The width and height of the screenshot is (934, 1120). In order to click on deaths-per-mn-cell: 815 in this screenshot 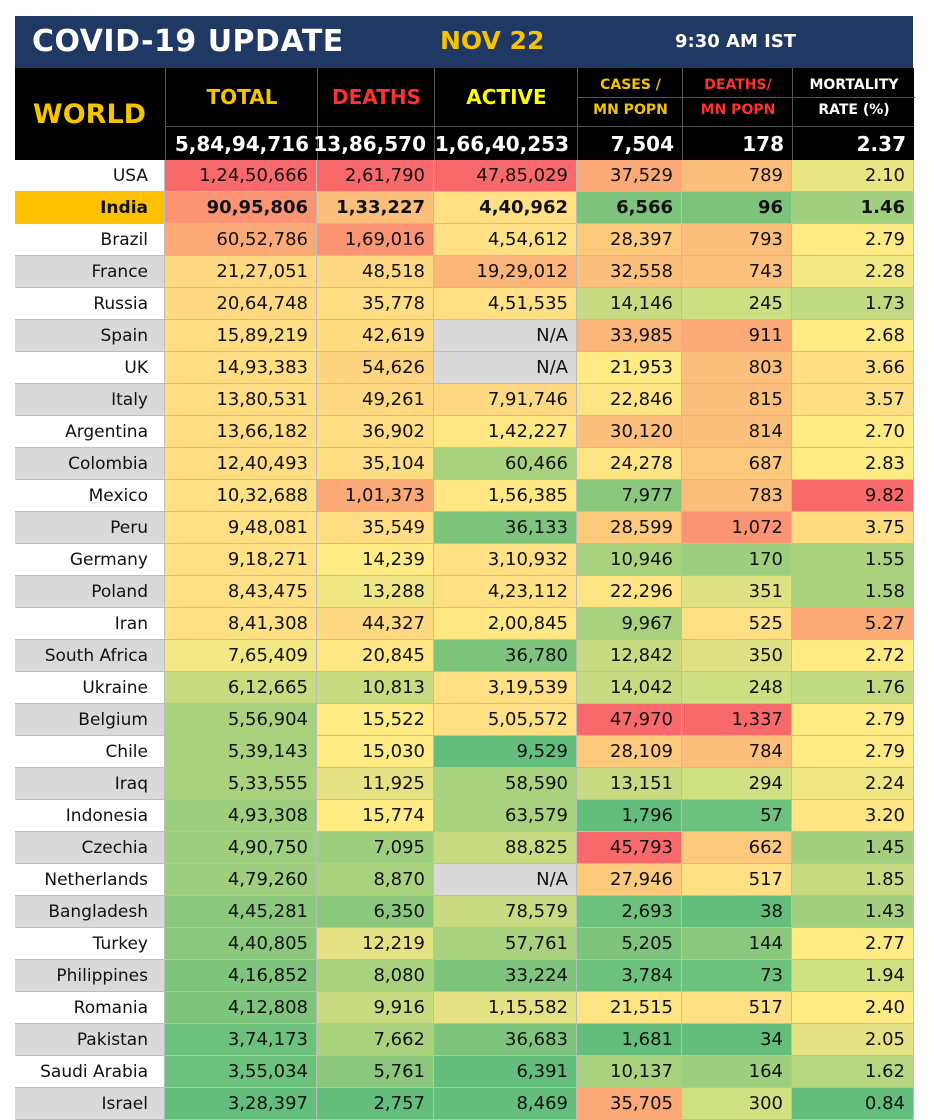, I will do `click(737, 400)`.